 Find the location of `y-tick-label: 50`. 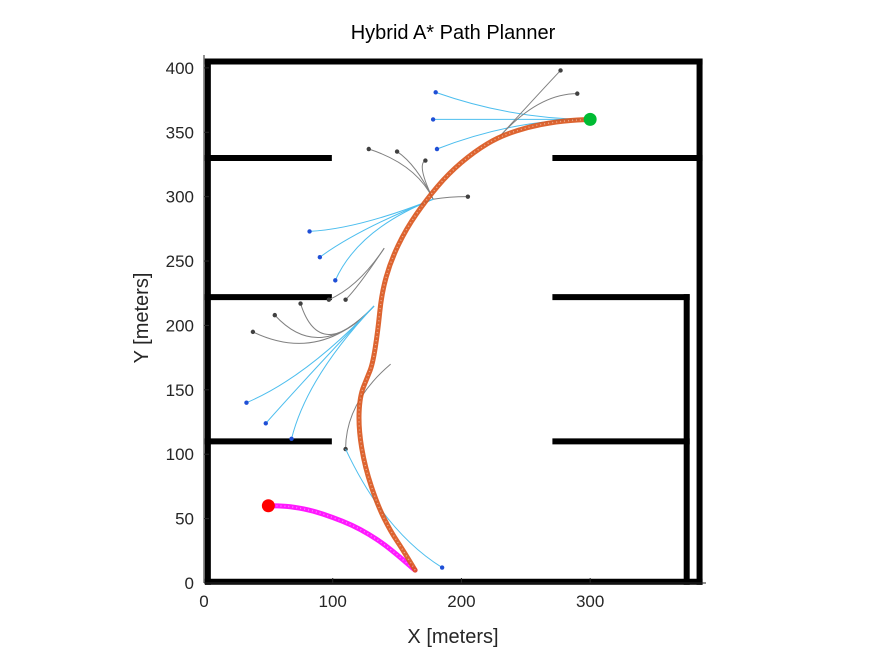

y-tick-label: 50 is located at coordinates (184, 519).